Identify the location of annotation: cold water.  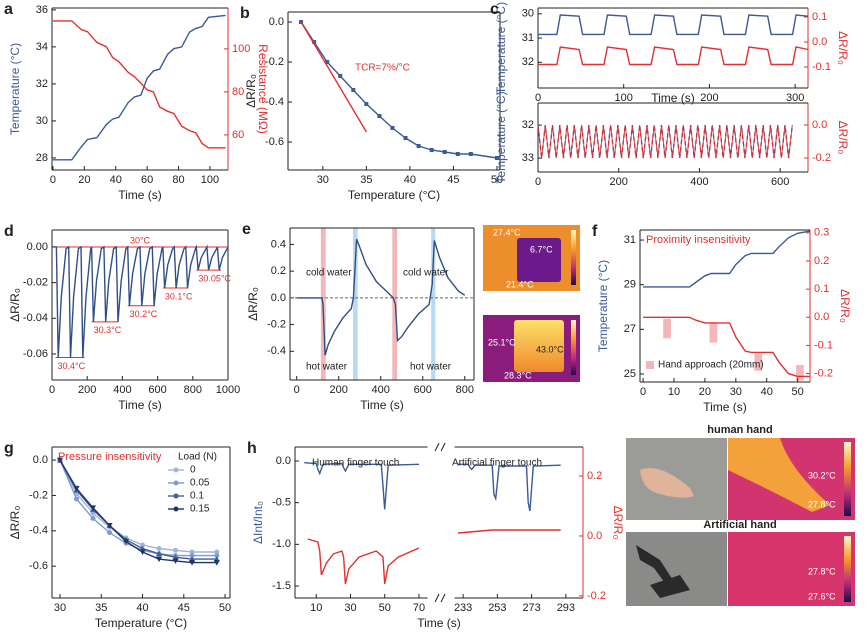
(329, 273).